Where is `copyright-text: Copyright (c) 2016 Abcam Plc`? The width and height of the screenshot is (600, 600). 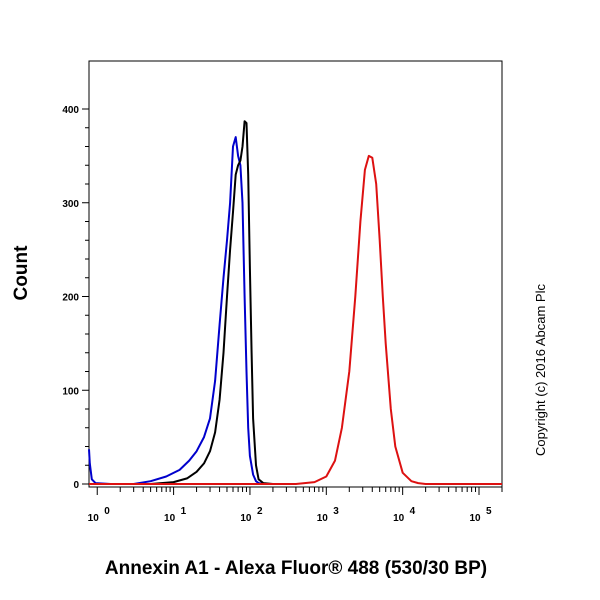 copyright-text: Copyright (c) 2016 Abcam Plc is located at coordinates (540, 370).